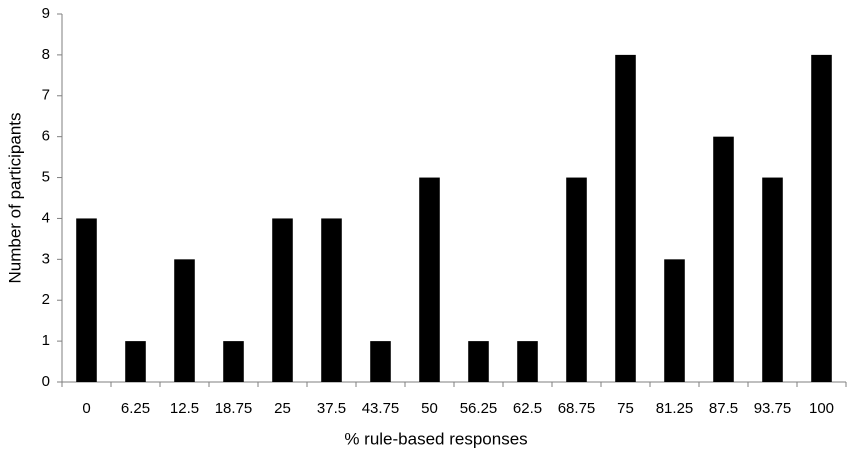  What do you see at coordinates (184, 408) in the screenshot?
I see `x-tick-label: 12.5` at bounding box center [184, 408].